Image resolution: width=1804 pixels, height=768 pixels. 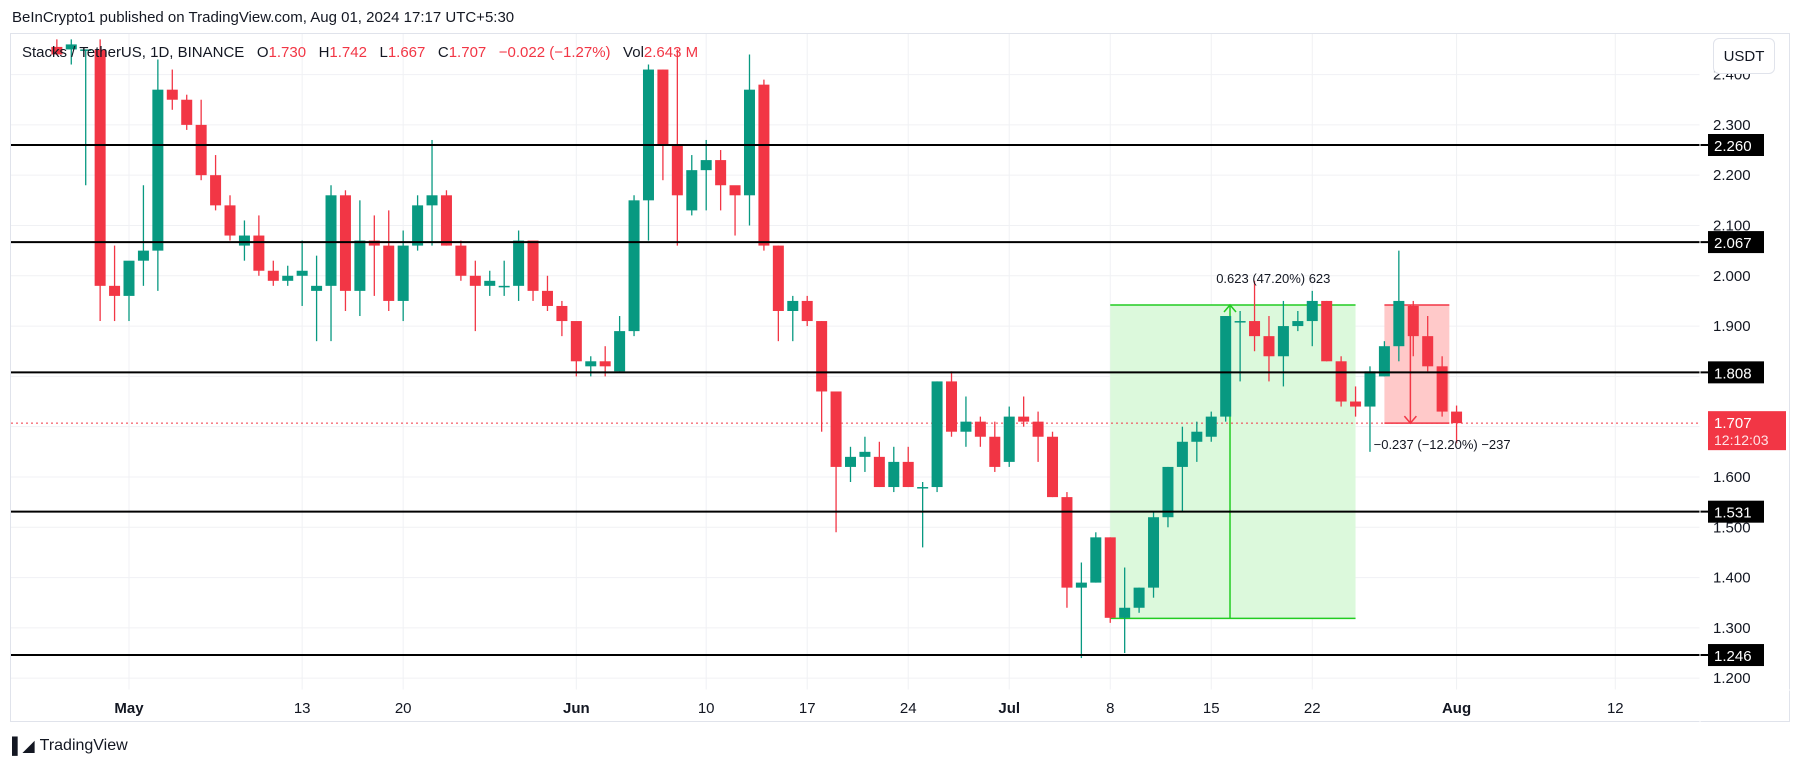 I want to click on tradingview-brand: TradingView, so click(x=83, y=745).